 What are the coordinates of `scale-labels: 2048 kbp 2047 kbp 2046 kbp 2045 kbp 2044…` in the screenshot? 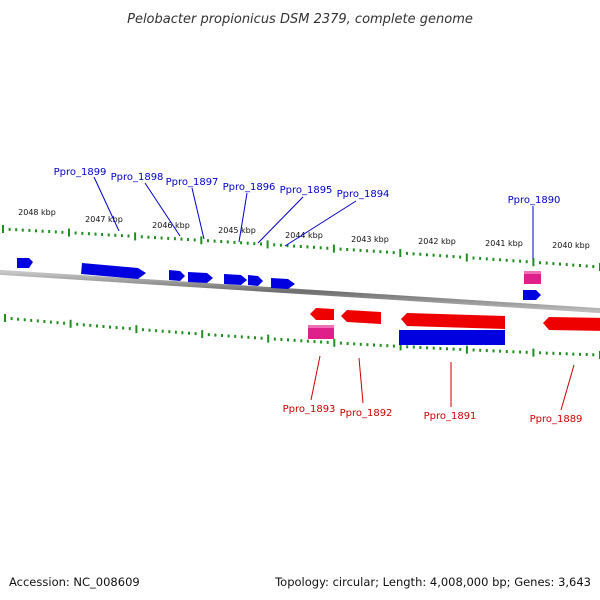 It's located at (304, 229).